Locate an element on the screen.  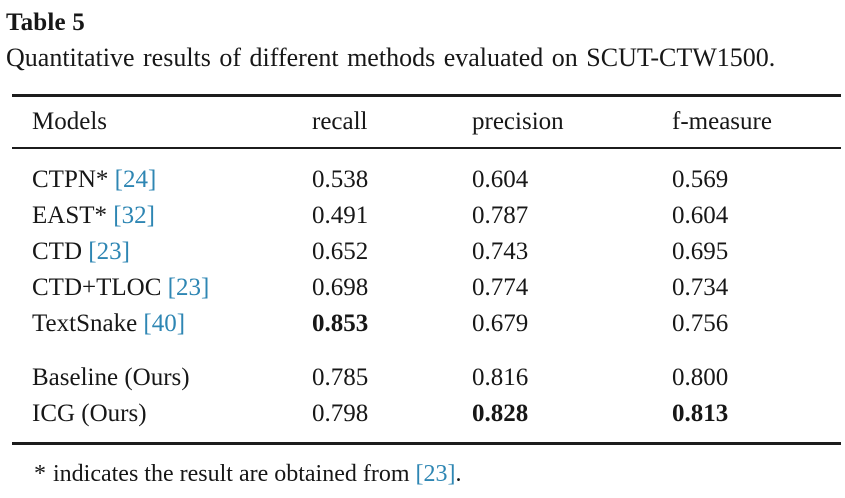
precision-cell: 0.604 is located at coordinates (500, 179).